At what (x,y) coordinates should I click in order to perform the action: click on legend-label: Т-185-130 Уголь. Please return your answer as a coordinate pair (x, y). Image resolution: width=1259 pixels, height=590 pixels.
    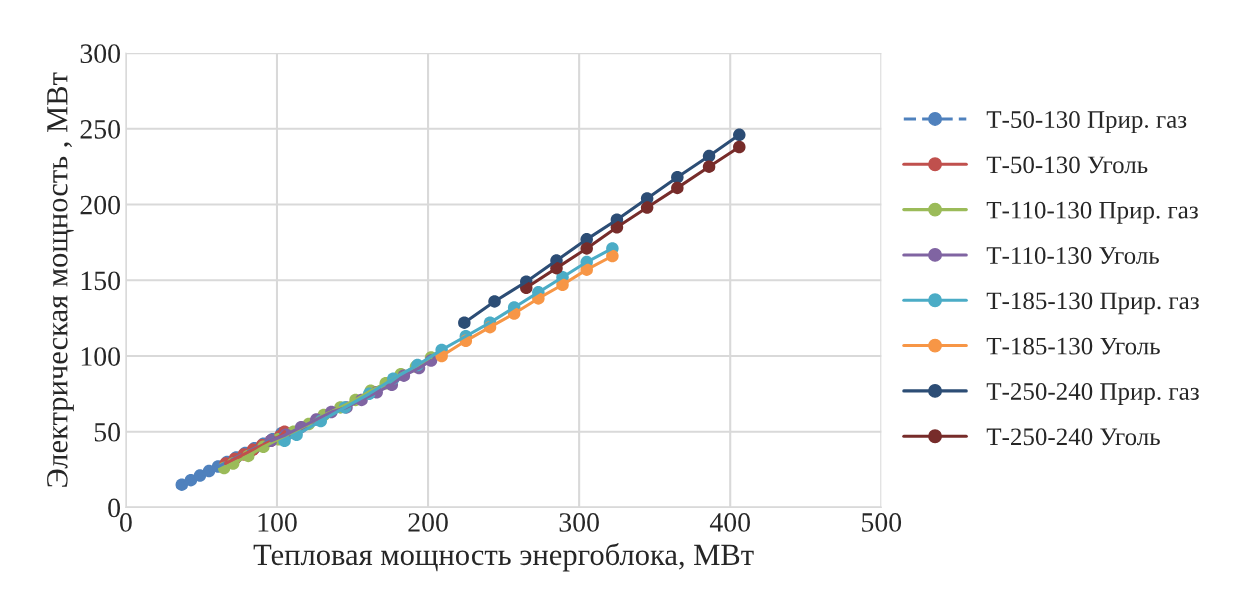
    Looking at the image, I should click on (1073, 346).